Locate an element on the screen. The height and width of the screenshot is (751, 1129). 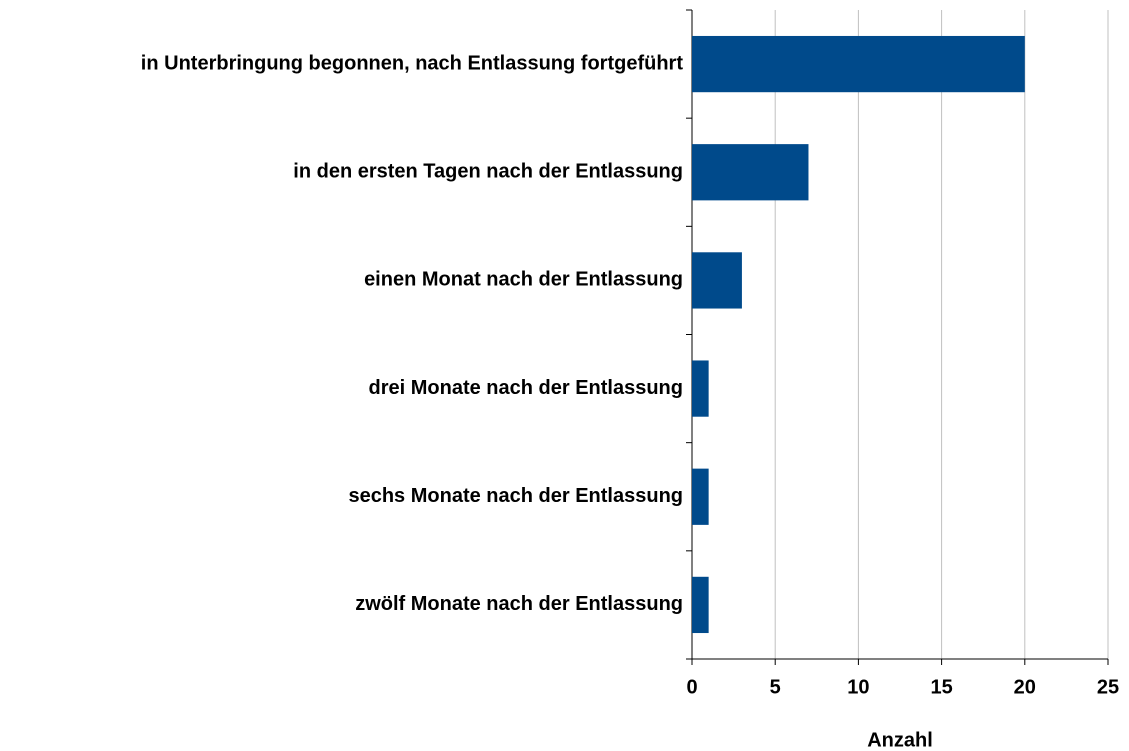
x-tick-label: 20 is located at coordinates (1025, 687).